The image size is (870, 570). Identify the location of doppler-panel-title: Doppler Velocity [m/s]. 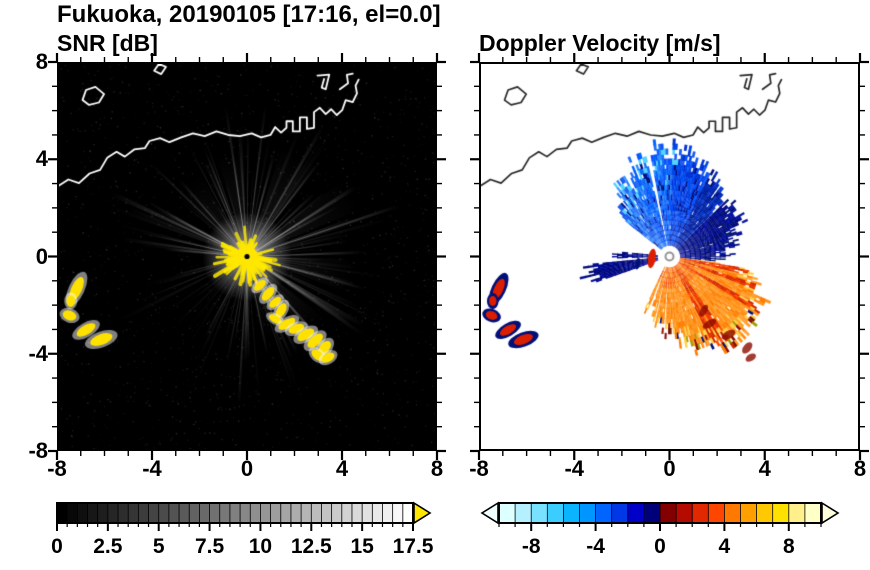
(600, 43).